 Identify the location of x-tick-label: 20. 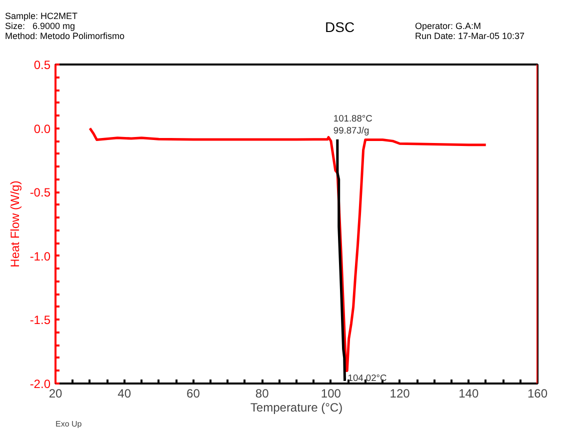
(55, 393).